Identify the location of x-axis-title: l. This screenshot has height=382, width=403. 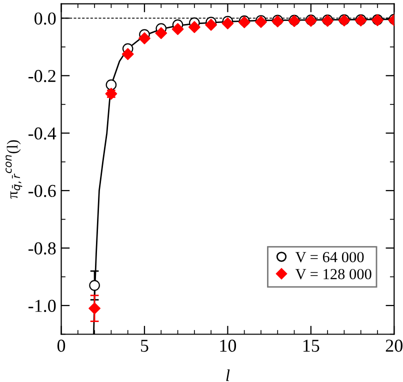
(228, 375).